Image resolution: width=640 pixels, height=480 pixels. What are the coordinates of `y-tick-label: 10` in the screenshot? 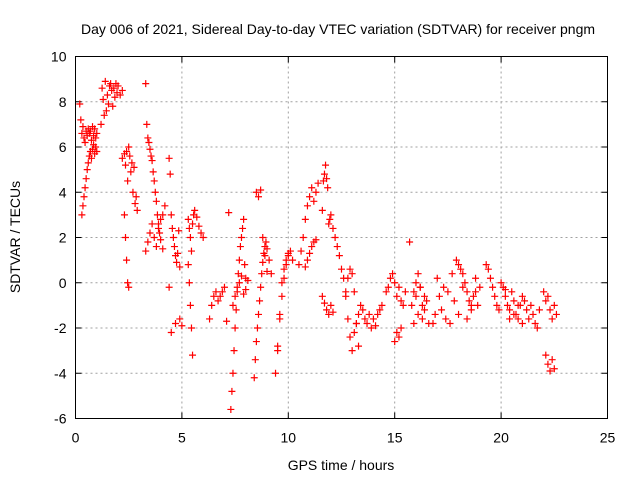 It's located at (59, 57).